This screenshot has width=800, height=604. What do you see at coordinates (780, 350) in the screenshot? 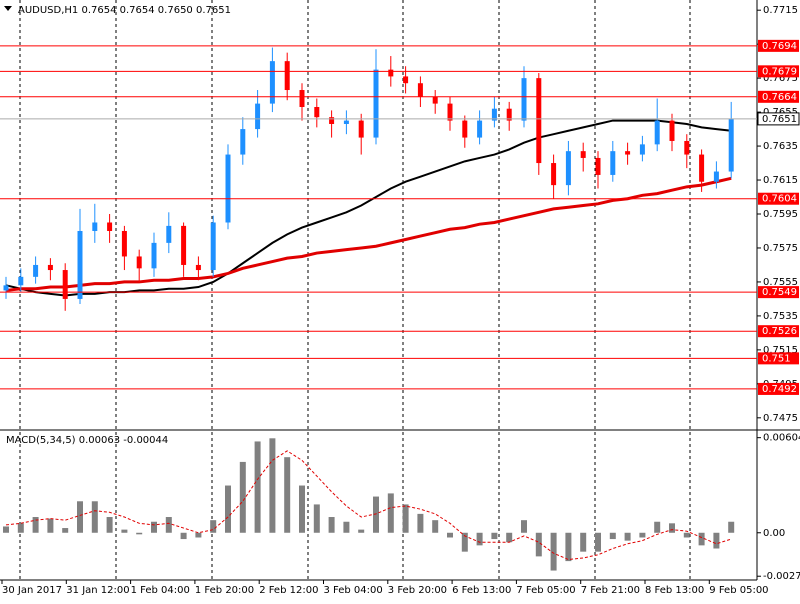
I see `y-tick-label: 0.7515` at bounding box center [780, 350].